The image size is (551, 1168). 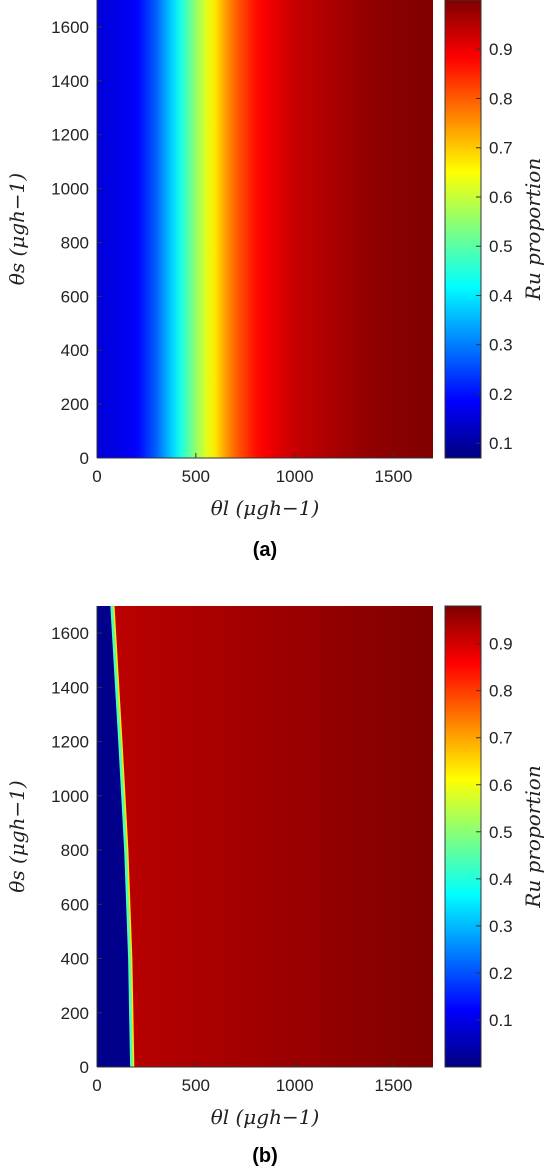 I want to click on transition-curve-edge, so click(x=124, y=836).